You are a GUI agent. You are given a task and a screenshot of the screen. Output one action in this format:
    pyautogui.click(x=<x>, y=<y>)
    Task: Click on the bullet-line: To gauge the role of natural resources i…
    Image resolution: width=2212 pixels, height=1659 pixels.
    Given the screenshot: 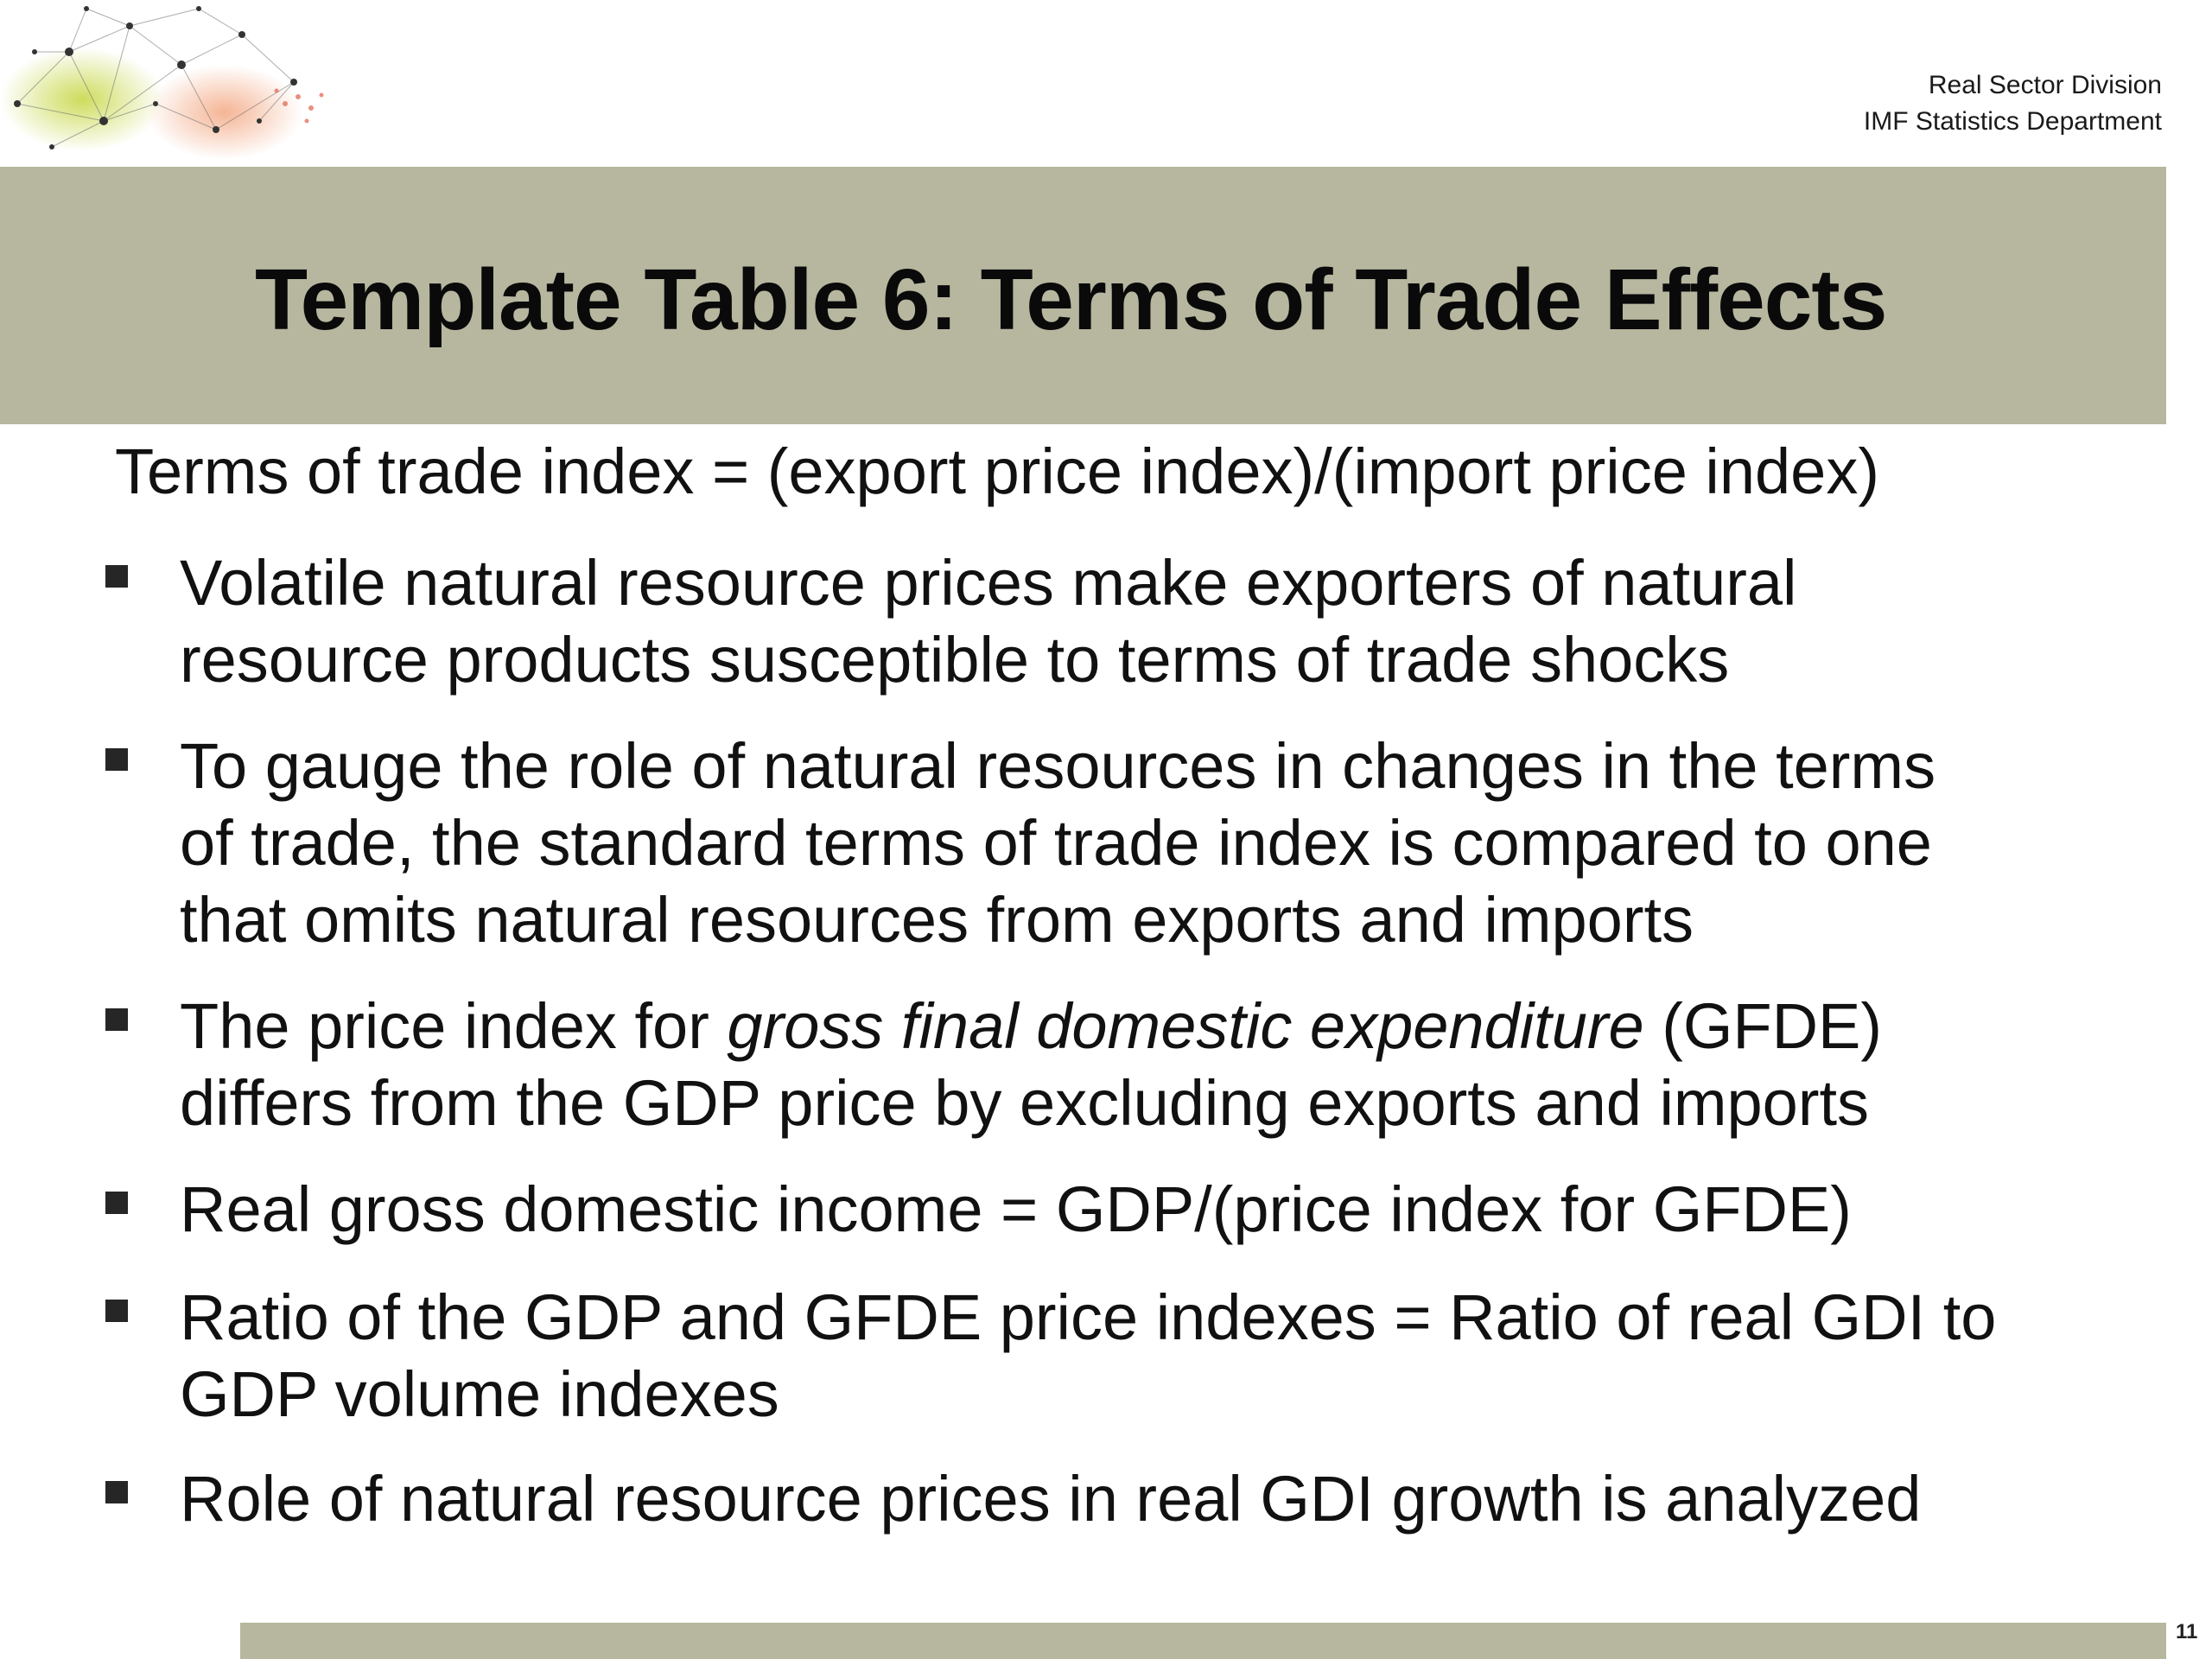 What is the action you would take?
    pyautogui.click(x=1058, y=766)
    